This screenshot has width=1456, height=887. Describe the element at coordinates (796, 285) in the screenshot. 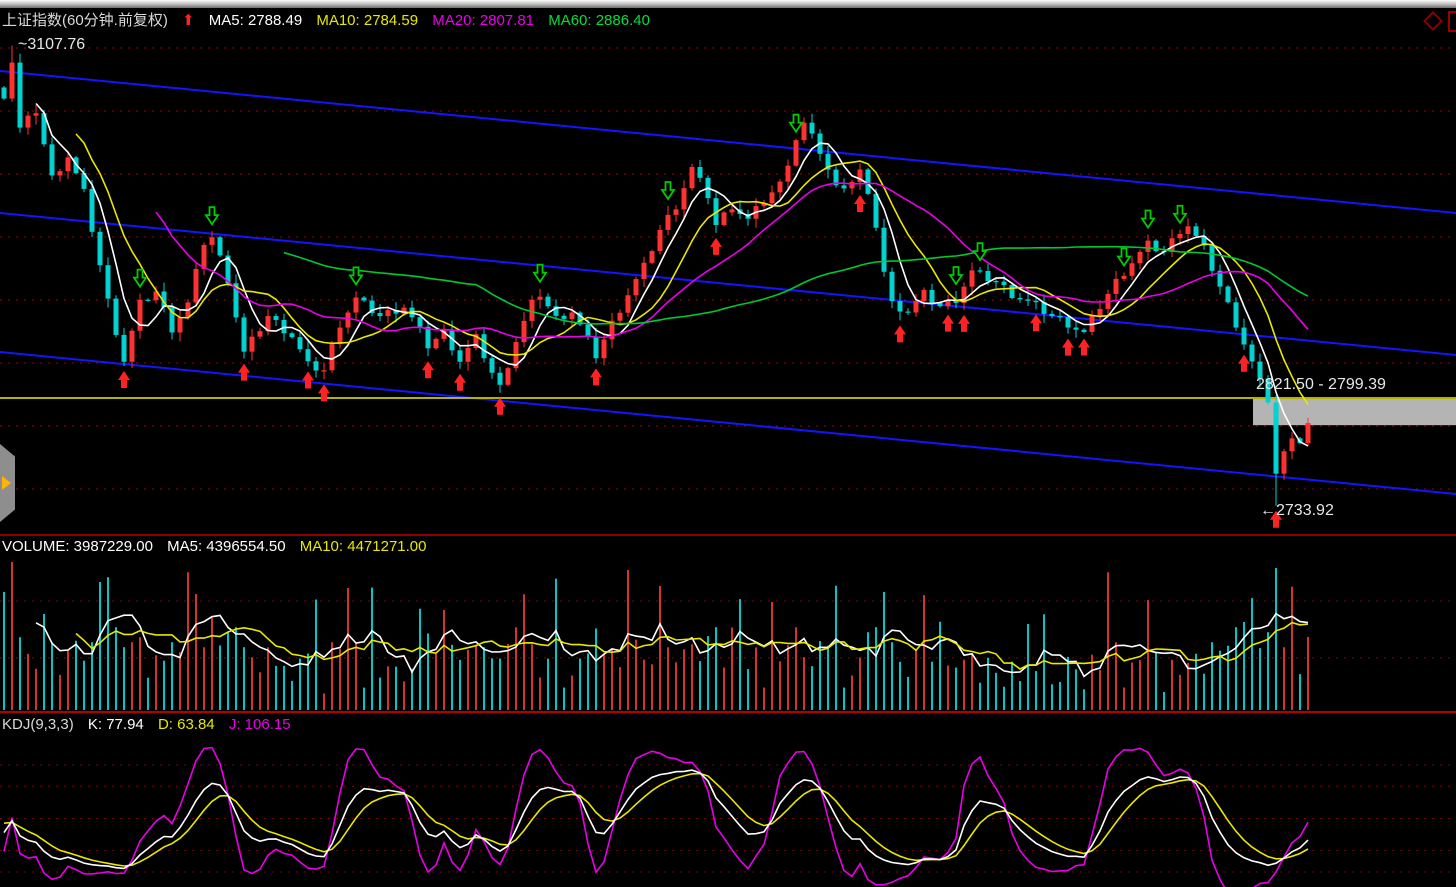

I see `ma-line-ma60` at that location.